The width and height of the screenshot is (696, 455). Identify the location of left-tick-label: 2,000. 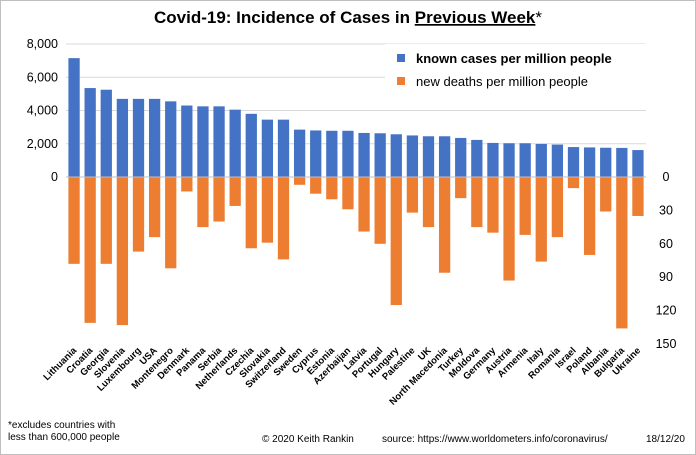
(42, 144).